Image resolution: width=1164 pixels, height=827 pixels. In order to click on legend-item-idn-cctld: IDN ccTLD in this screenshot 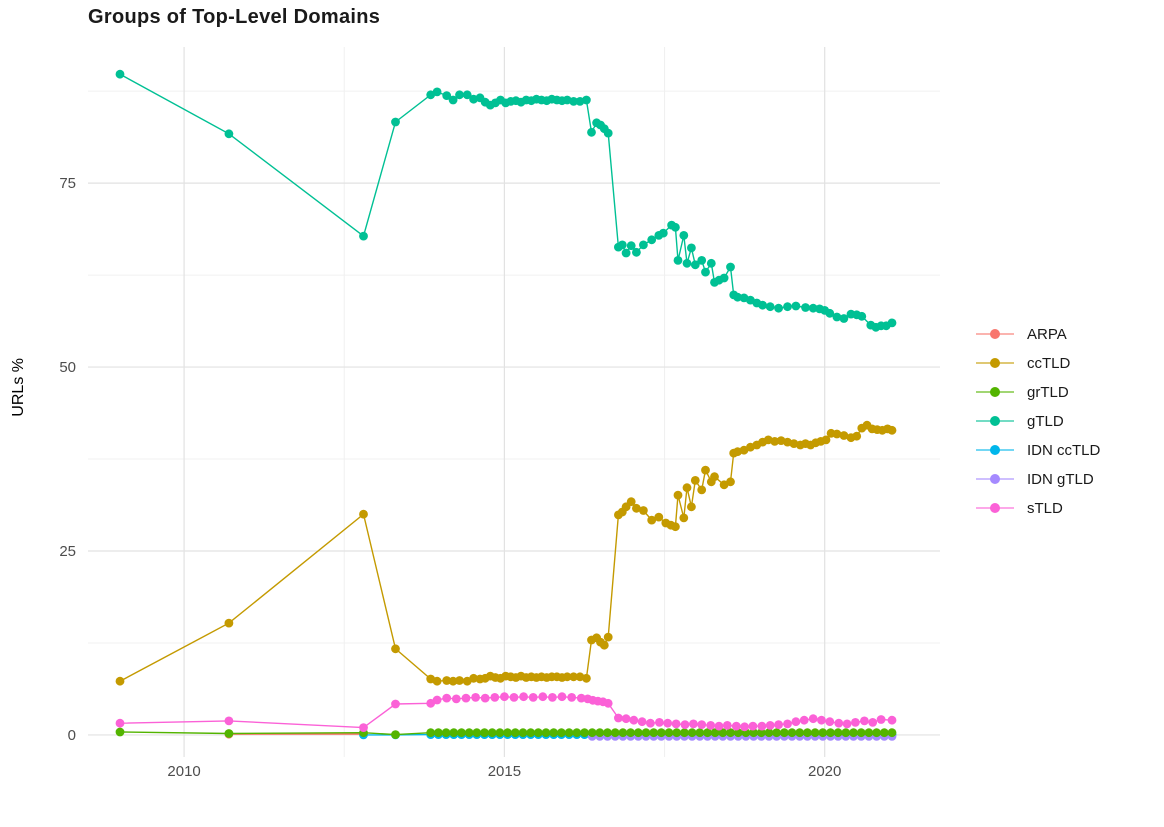, I will do `click(1038, 450)`.